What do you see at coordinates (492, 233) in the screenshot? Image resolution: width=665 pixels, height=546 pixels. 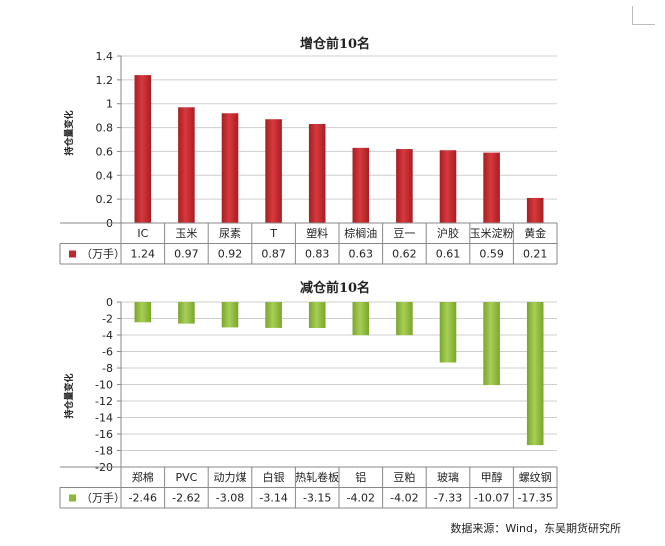 I see `category-label: 玉米淀粉` at bounding box center [492, 233].